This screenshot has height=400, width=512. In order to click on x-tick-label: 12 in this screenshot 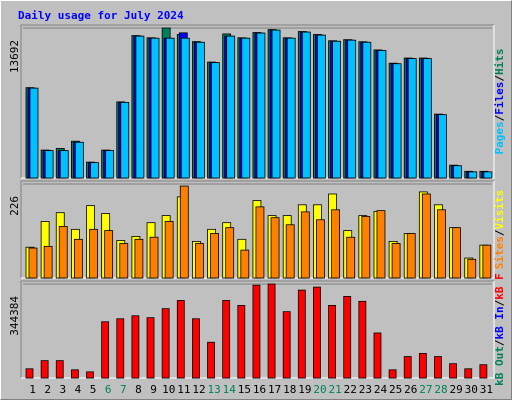, I will do `click(198, 389)`.